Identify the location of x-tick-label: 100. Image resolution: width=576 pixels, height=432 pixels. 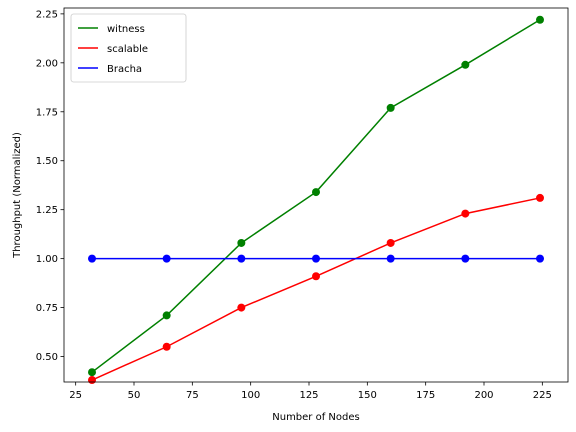
(250, 395).